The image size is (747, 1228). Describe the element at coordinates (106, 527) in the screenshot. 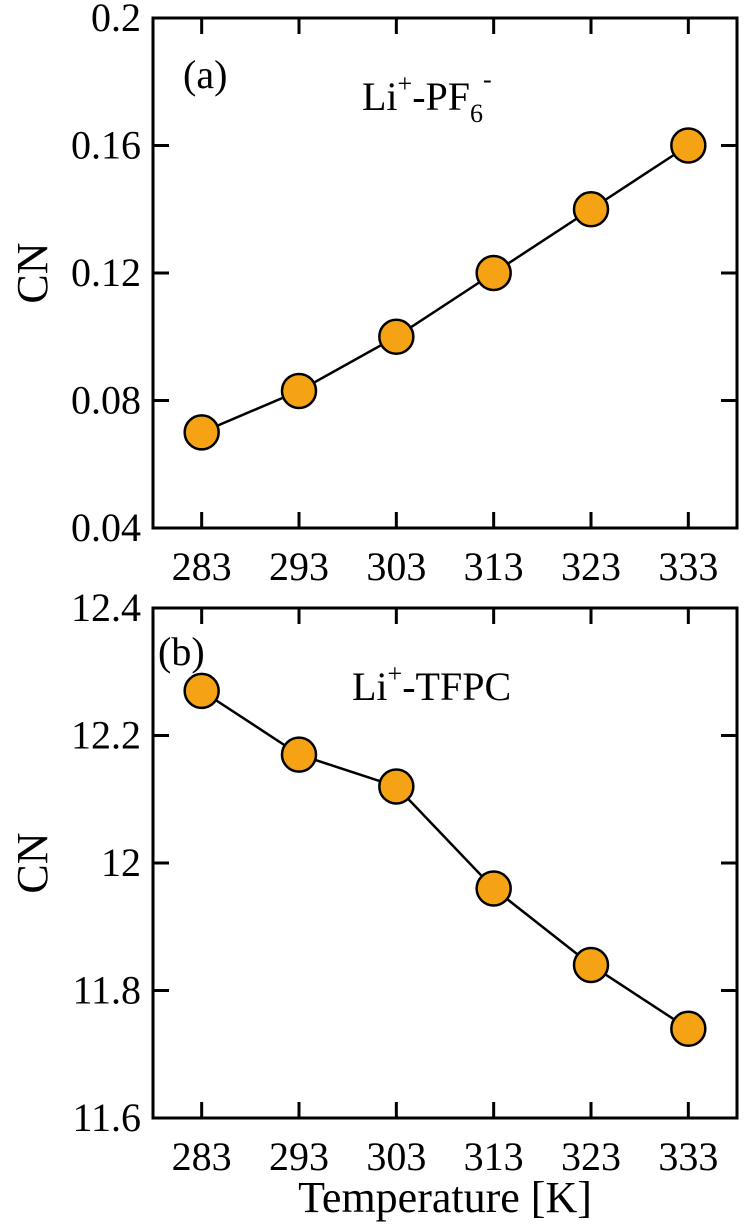

I see `y-tick-label-0: 0.04` at that location.